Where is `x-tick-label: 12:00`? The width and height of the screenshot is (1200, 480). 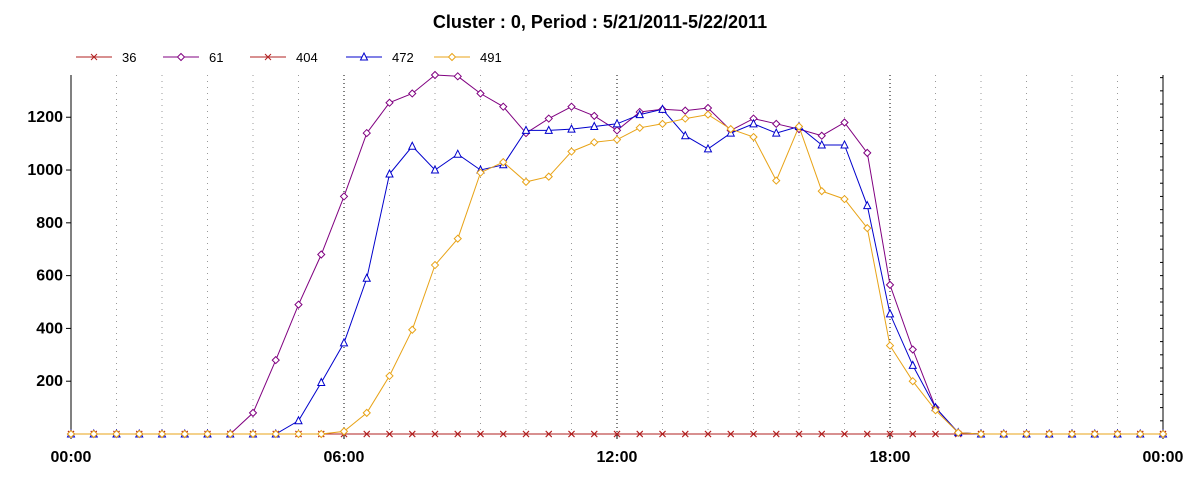
x-tick-label: 12:00 is located at coordinates (617, 457).